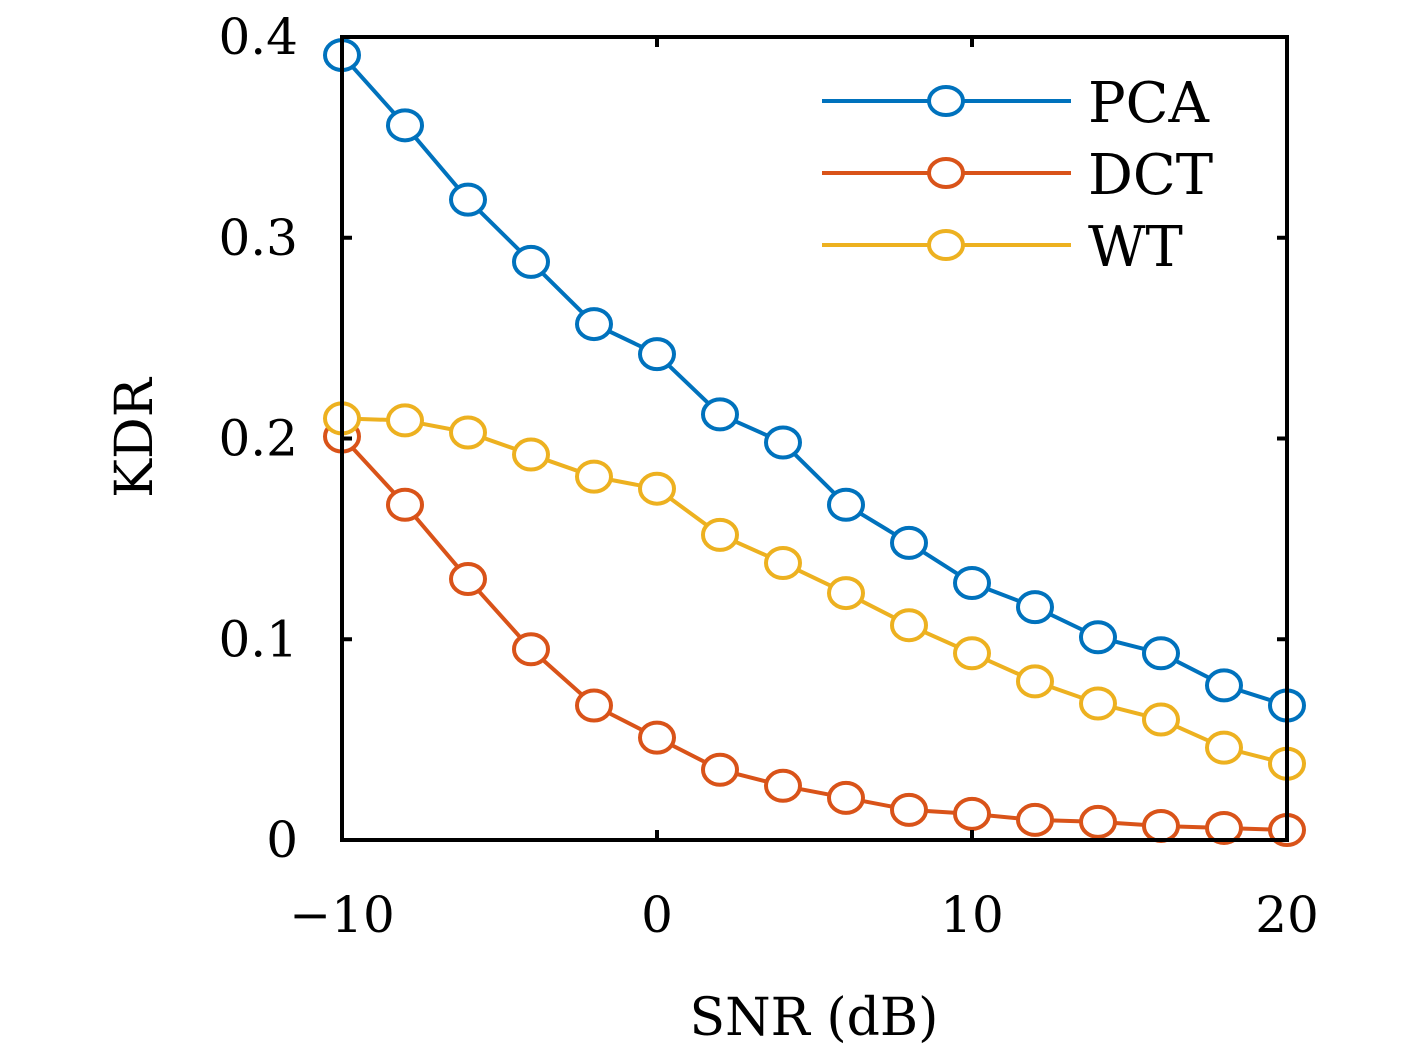 Image resolution: width=1417 pixels, height=1058 pixels. I want to click on x-axis-label: SNR (dB), so click(814, 1018).